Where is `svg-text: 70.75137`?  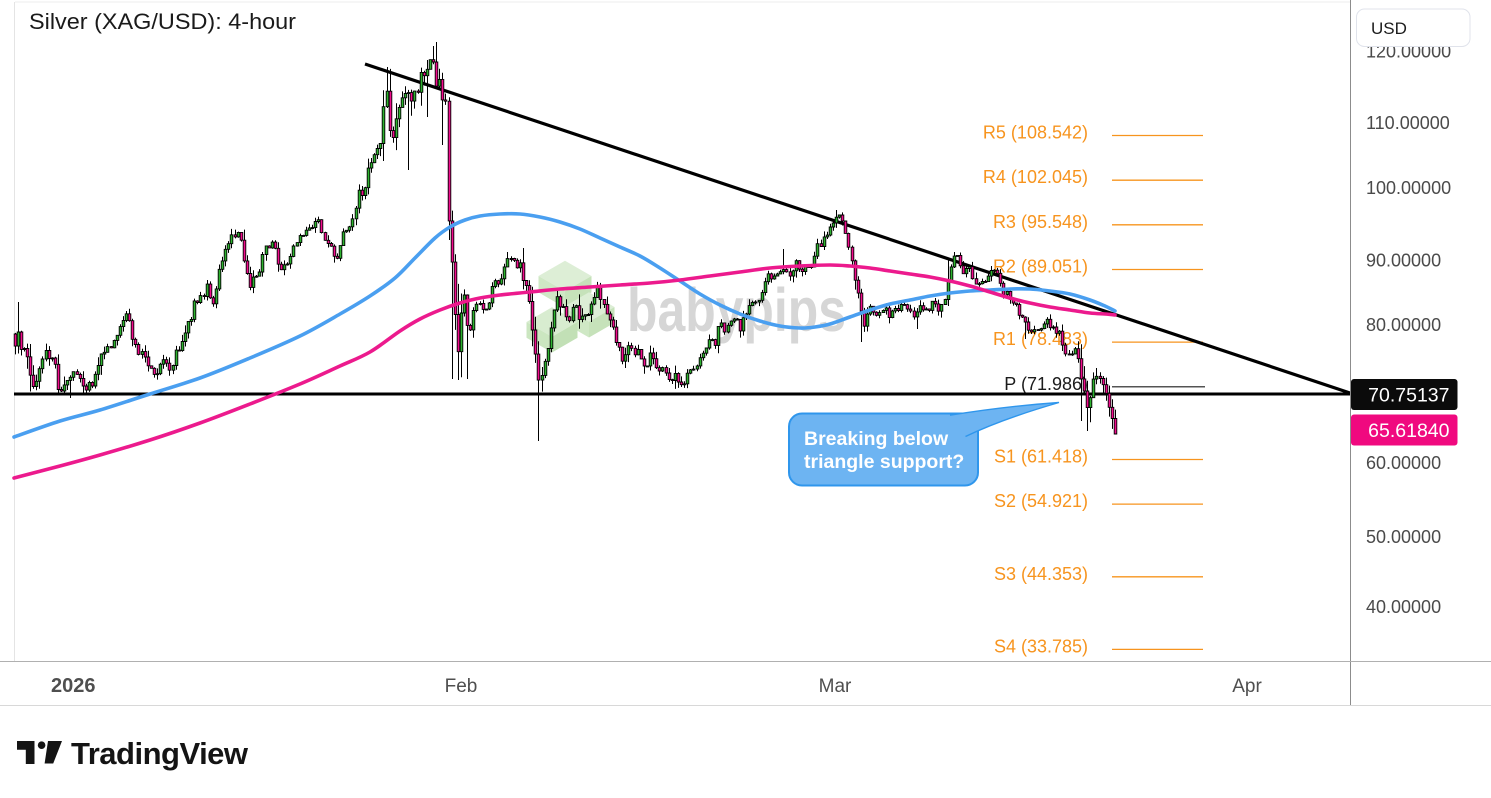 svg-text: 70.75137 is located at coordinates (1408, 396).